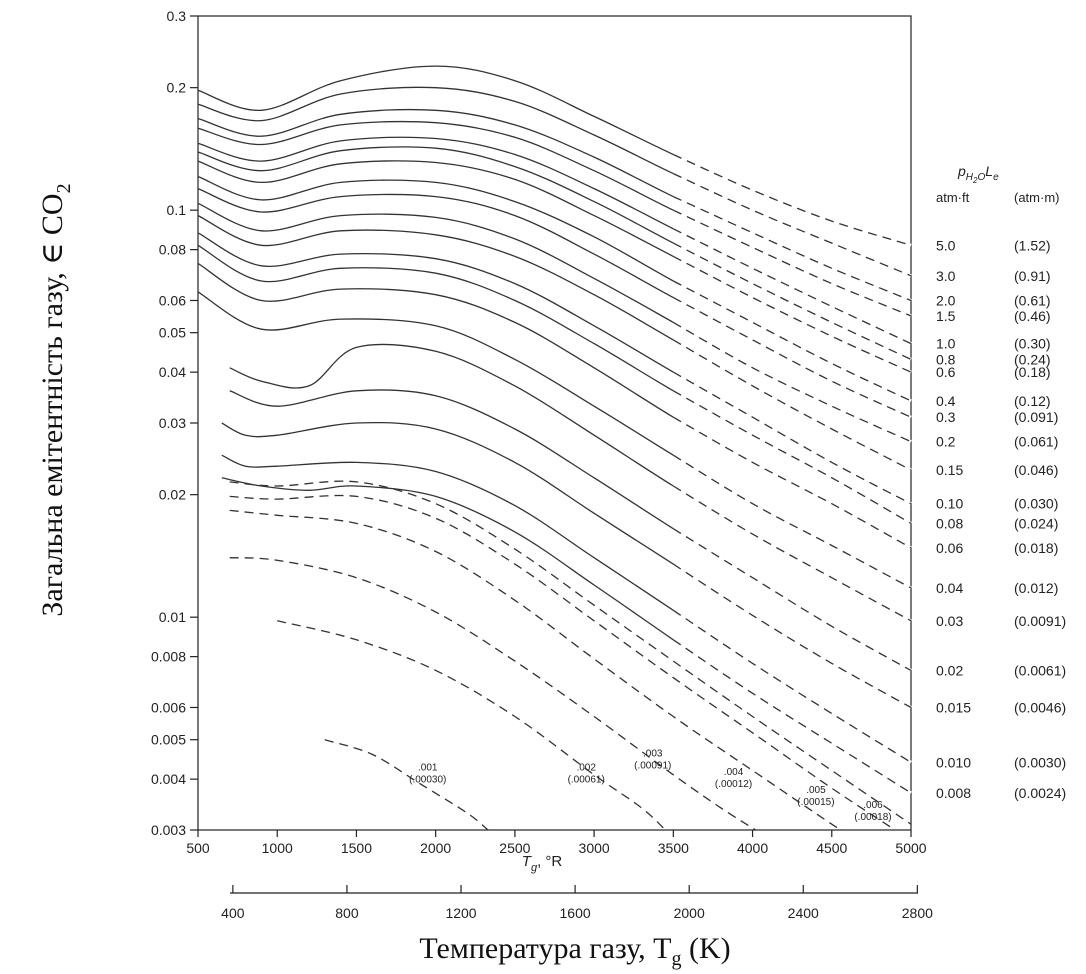  What do you see at coordinates (177, 16) in the screenshot?
I see `y-tick-label: 0.3` at bounding box center [177, 16].